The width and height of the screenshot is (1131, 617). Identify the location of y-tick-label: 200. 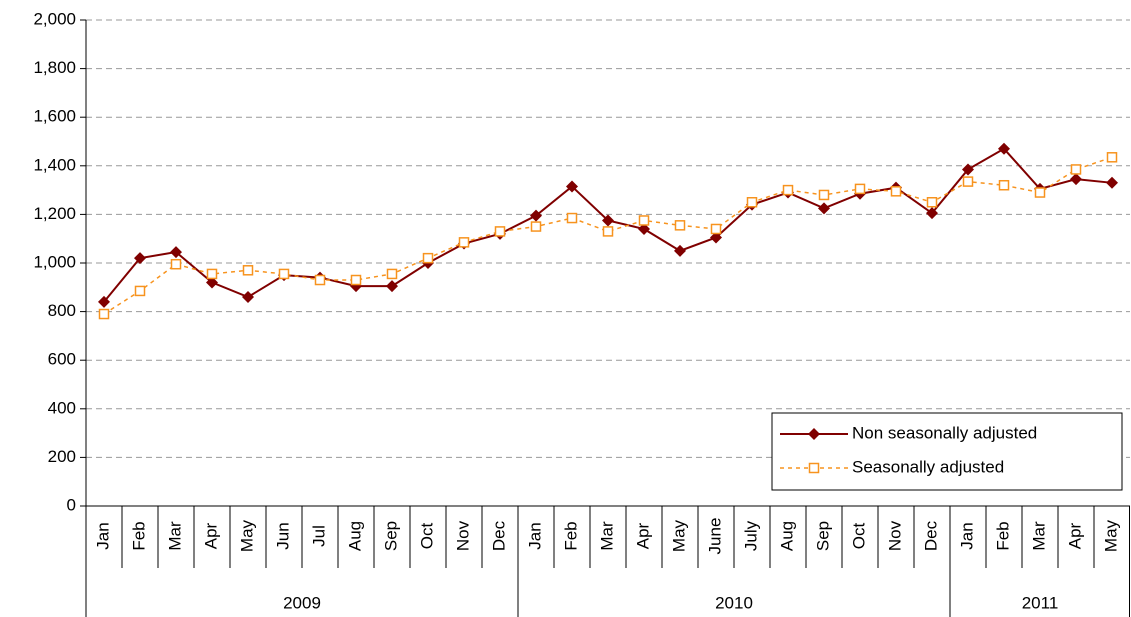
(62, 456).